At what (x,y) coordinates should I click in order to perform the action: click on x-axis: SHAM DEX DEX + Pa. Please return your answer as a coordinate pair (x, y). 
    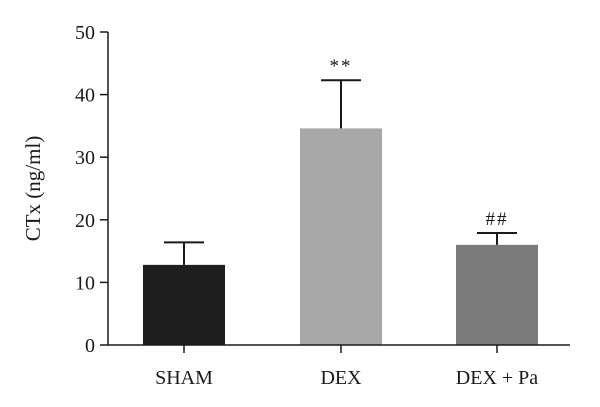
    Looking at the image, I should click on (339, 366).